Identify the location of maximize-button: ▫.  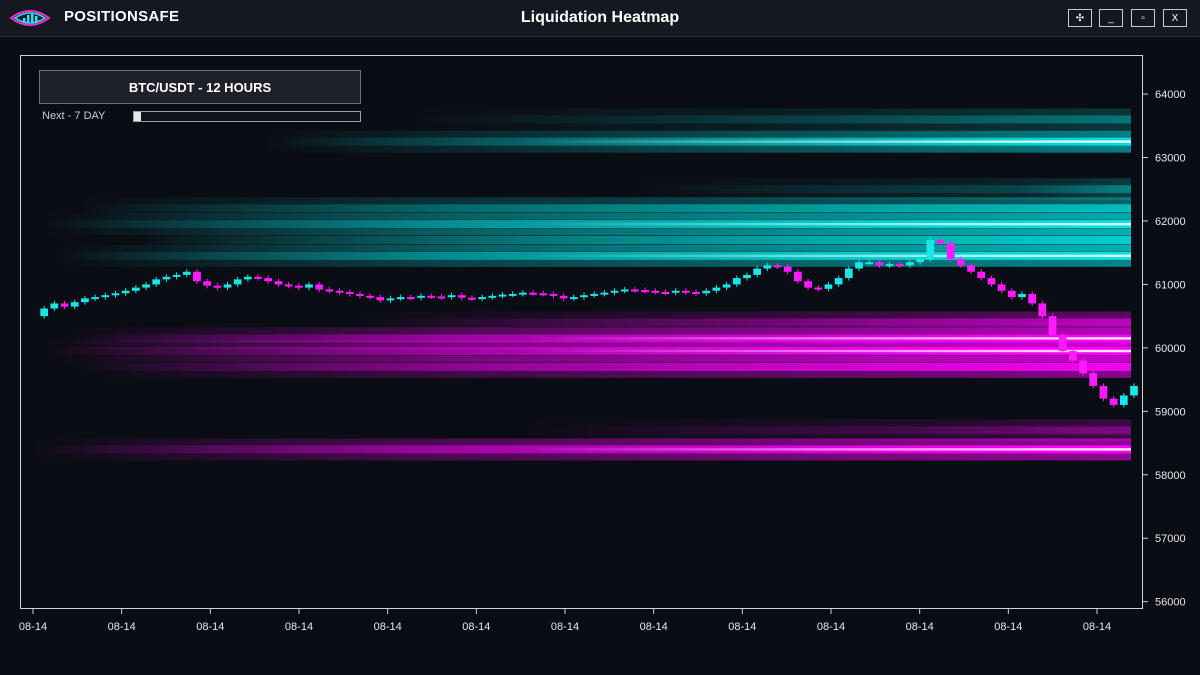
(1143, 18).